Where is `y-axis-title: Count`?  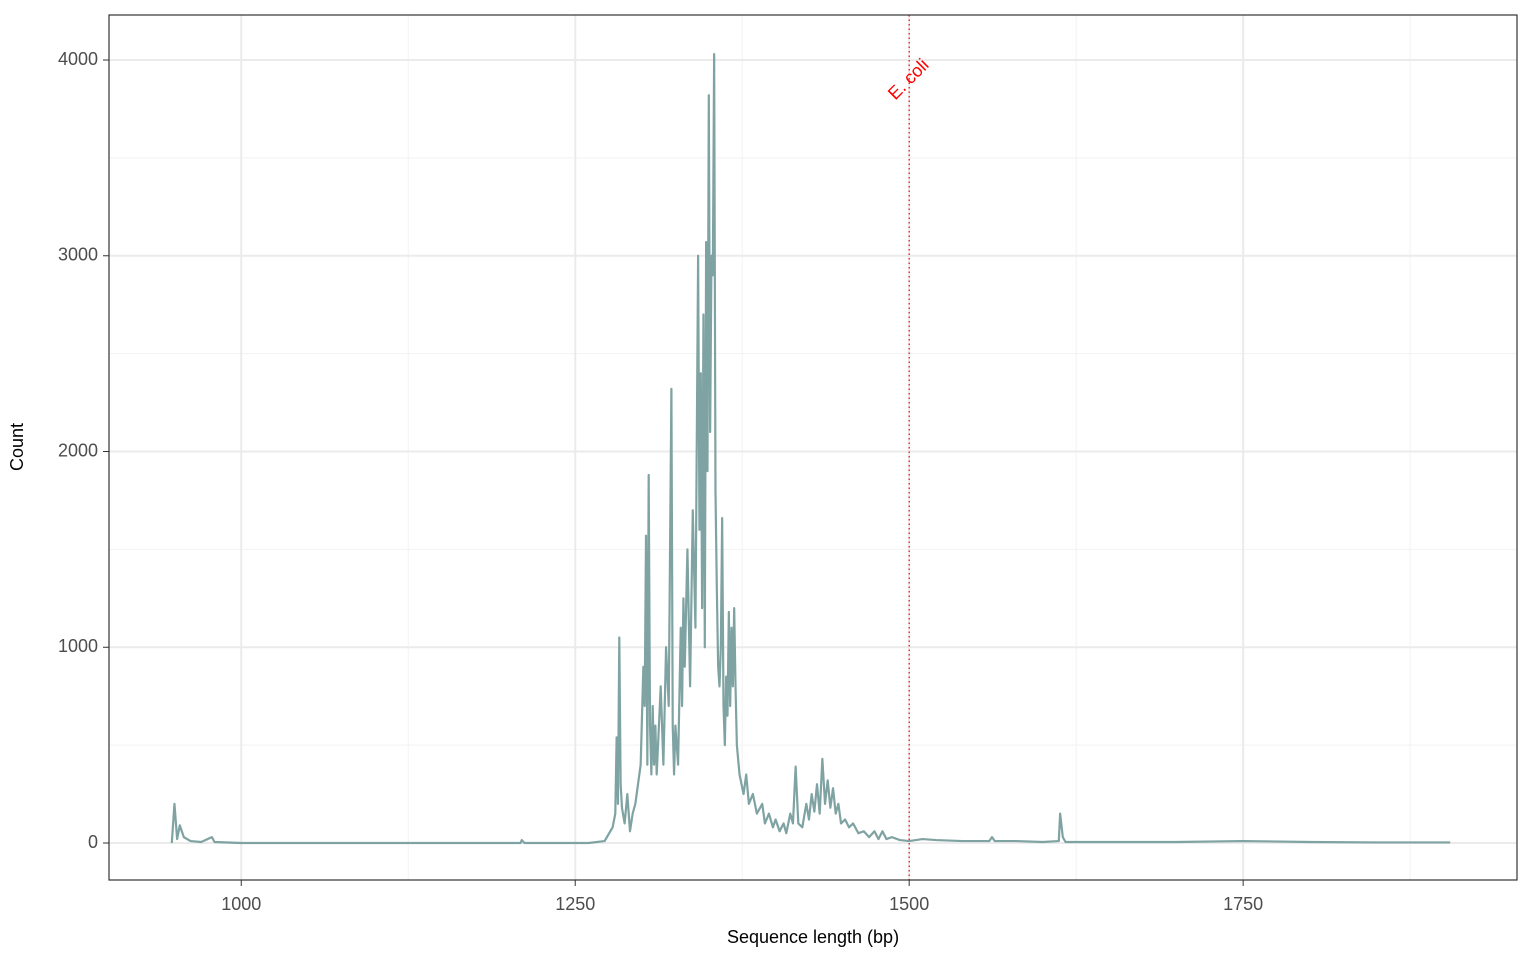 y-axis-title: Count is located at coordinates (17, 447).